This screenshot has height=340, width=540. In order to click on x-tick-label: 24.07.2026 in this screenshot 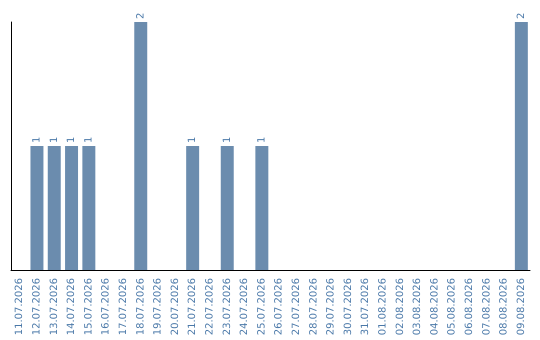, I will do `click(244, 307)`.